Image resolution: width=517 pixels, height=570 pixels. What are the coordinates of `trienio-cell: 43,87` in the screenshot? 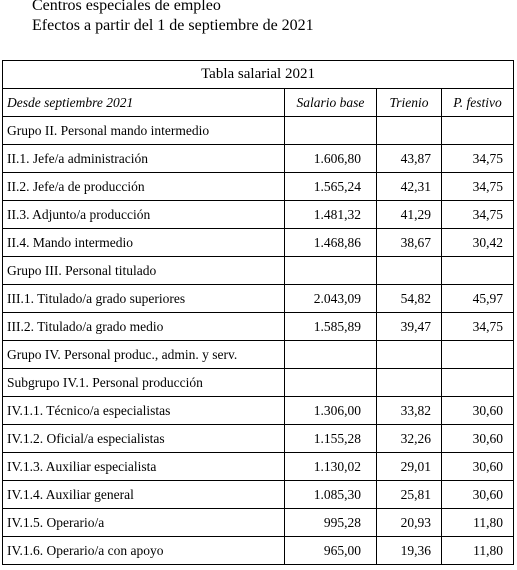 It's located at (409, 158).